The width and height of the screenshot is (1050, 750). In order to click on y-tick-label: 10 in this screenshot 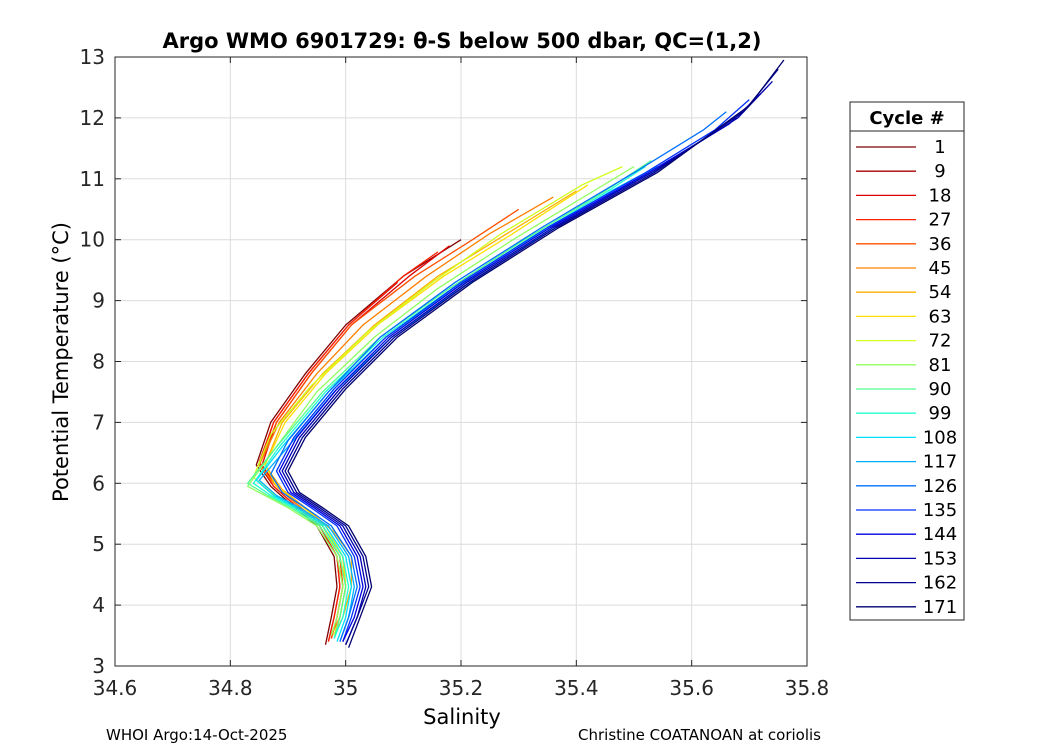, I will do `click(92, 240)`.